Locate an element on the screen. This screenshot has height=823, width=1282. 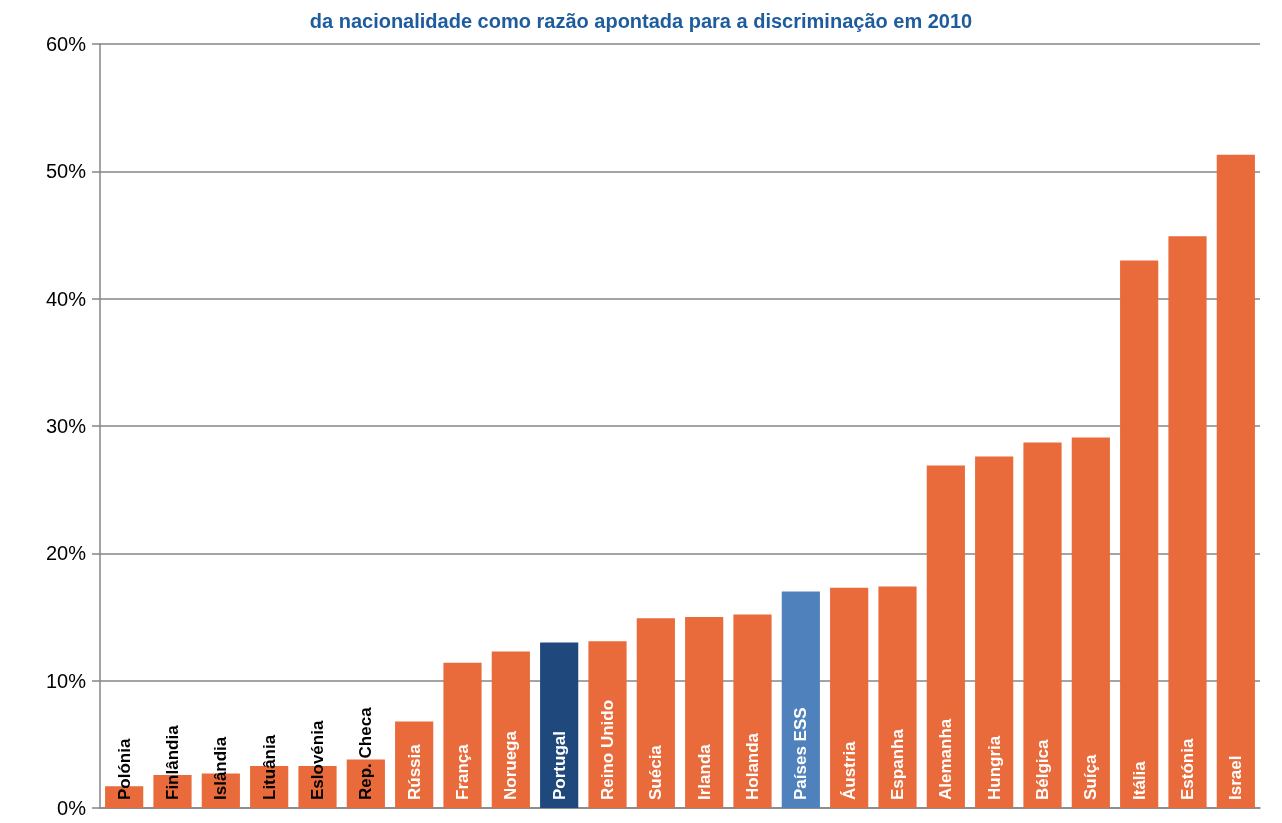
y-tick-label: 40% is located at coordinates (66, 298).